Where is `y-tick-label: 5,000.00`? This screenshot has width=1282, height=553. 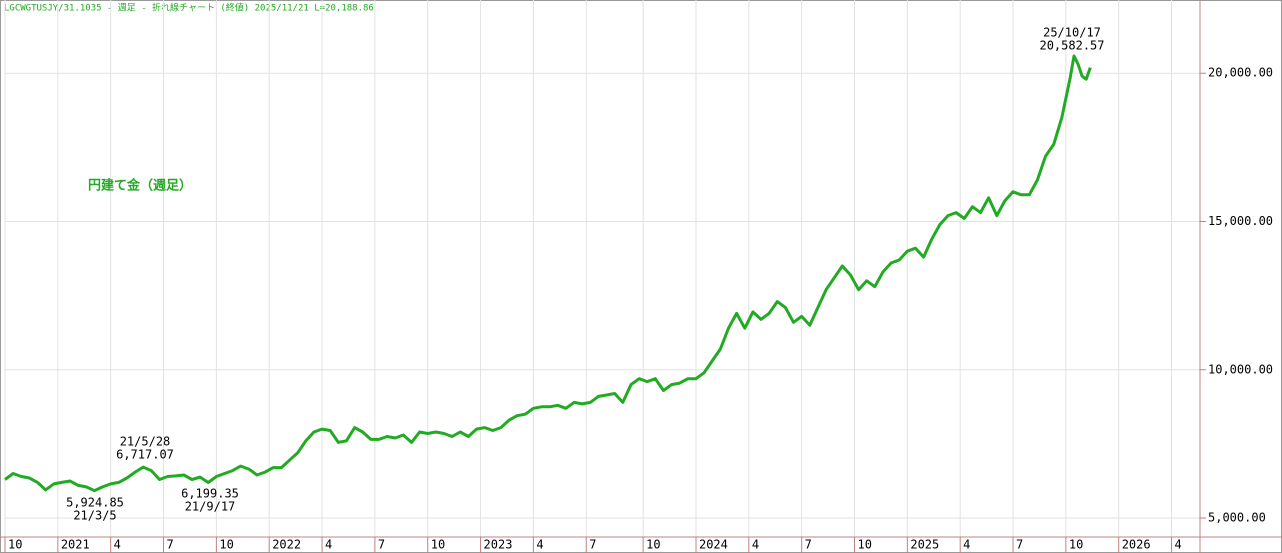
y-tick-label: 5,000.00 is located at coordinates (1237, 518).